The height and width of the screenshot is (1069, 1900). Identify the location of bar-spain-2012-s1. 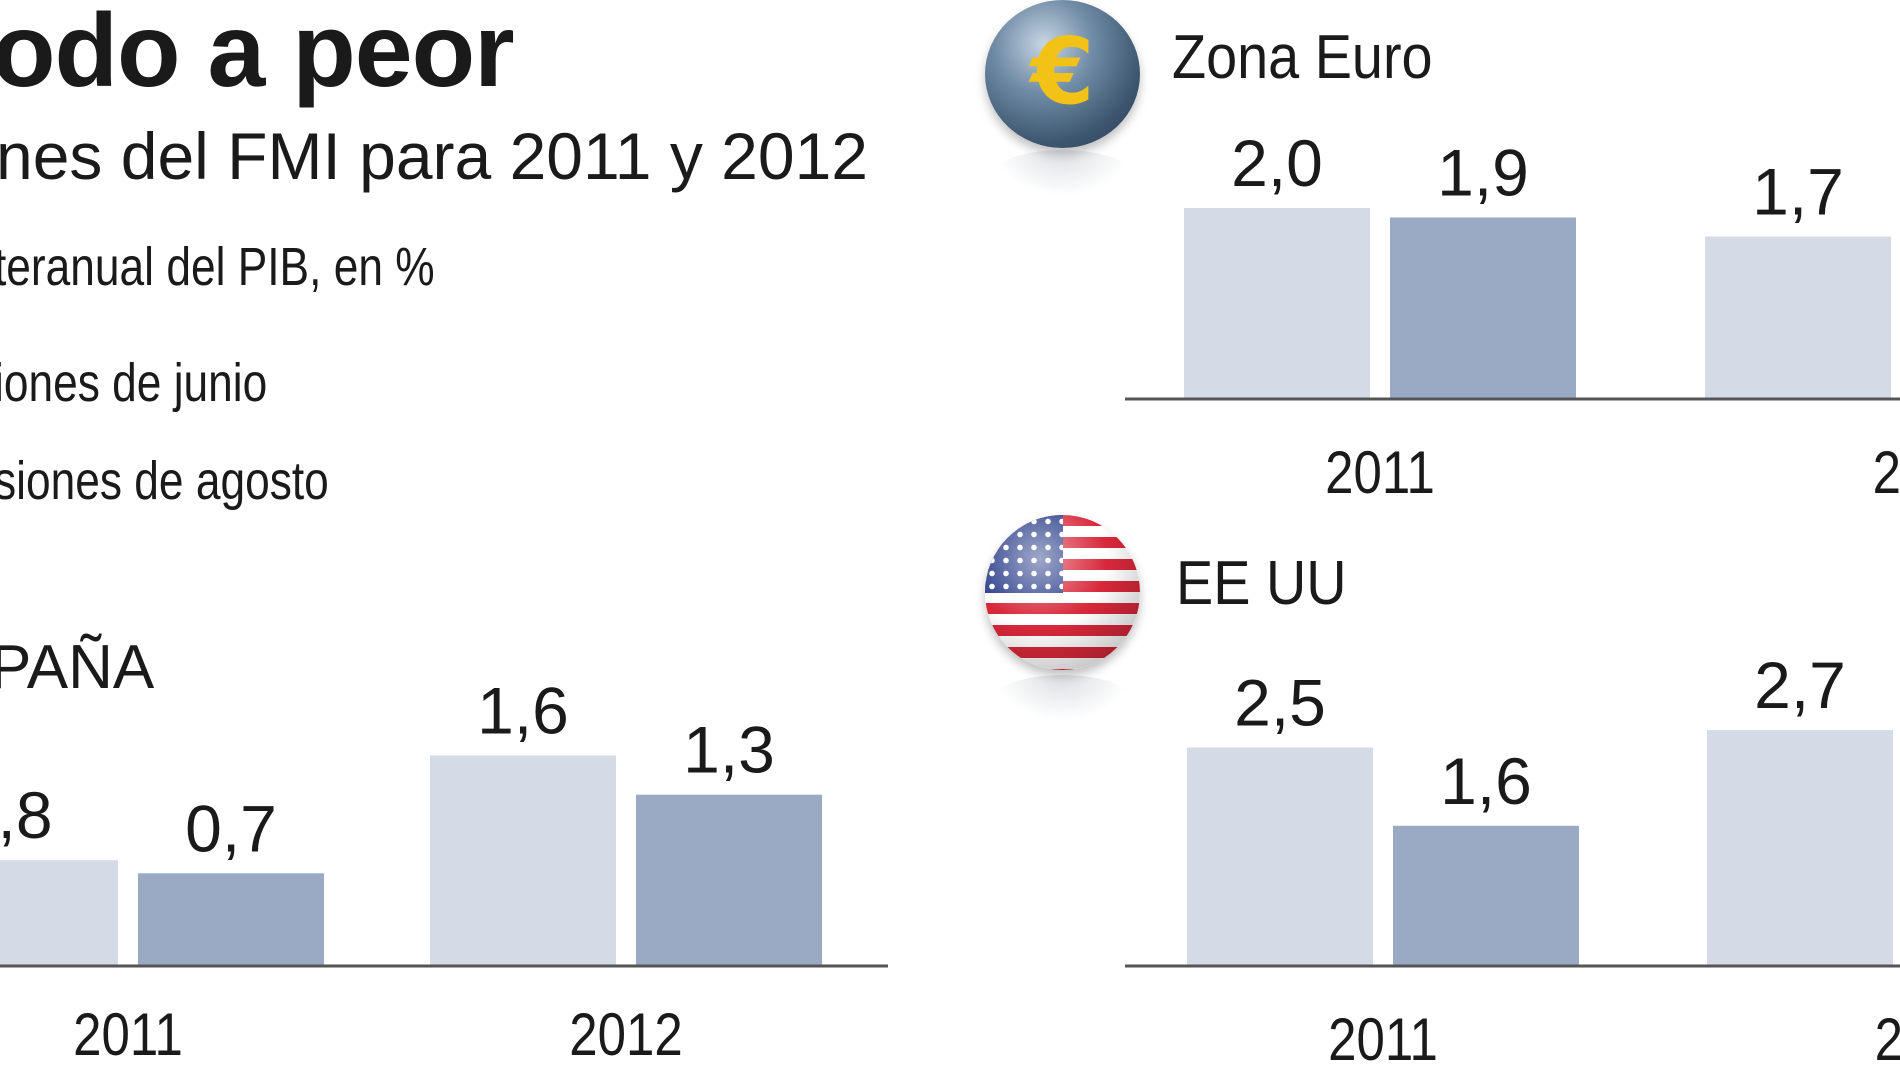
(729, 879).